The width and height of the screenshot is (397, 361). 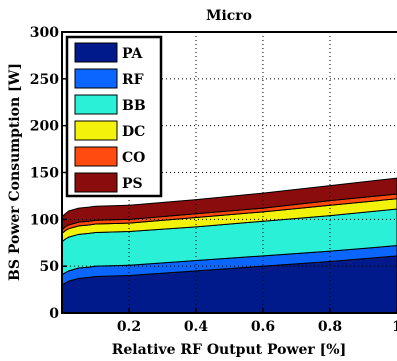 What do you see at coordinates (229, 350) in the screenshot?
I see `x-axis-label: Relative RF Output Power [%]` at bounding box center [229, 350].